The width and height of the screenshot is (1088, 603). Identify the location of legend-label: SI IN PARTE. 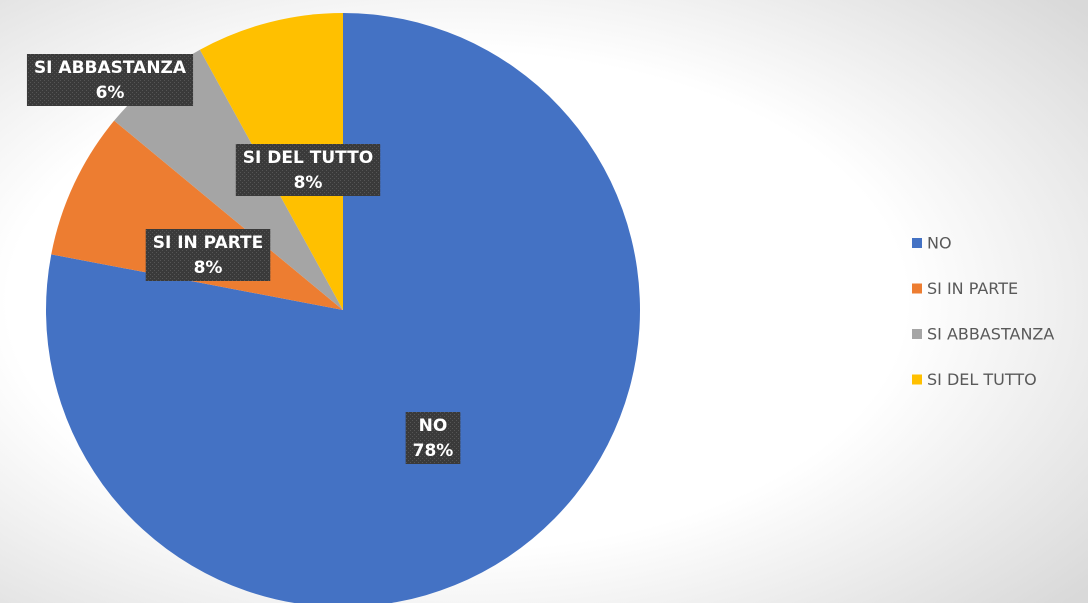
(972, 288).